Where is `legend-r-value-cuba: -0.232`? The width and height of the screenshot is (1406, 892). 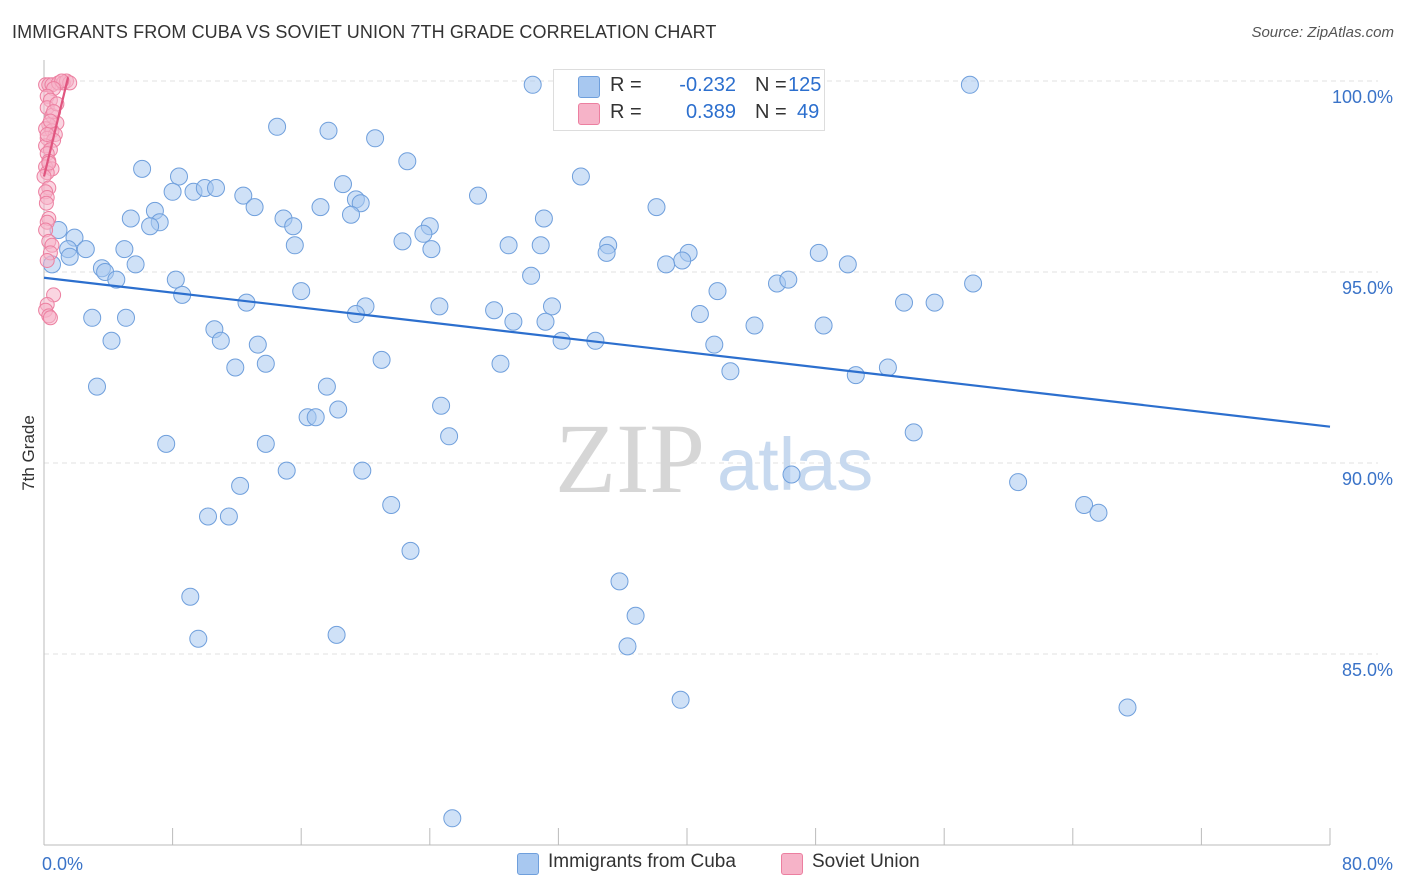
legend-r-value-cuba: -0.232 is located at coordinates (707, 85).